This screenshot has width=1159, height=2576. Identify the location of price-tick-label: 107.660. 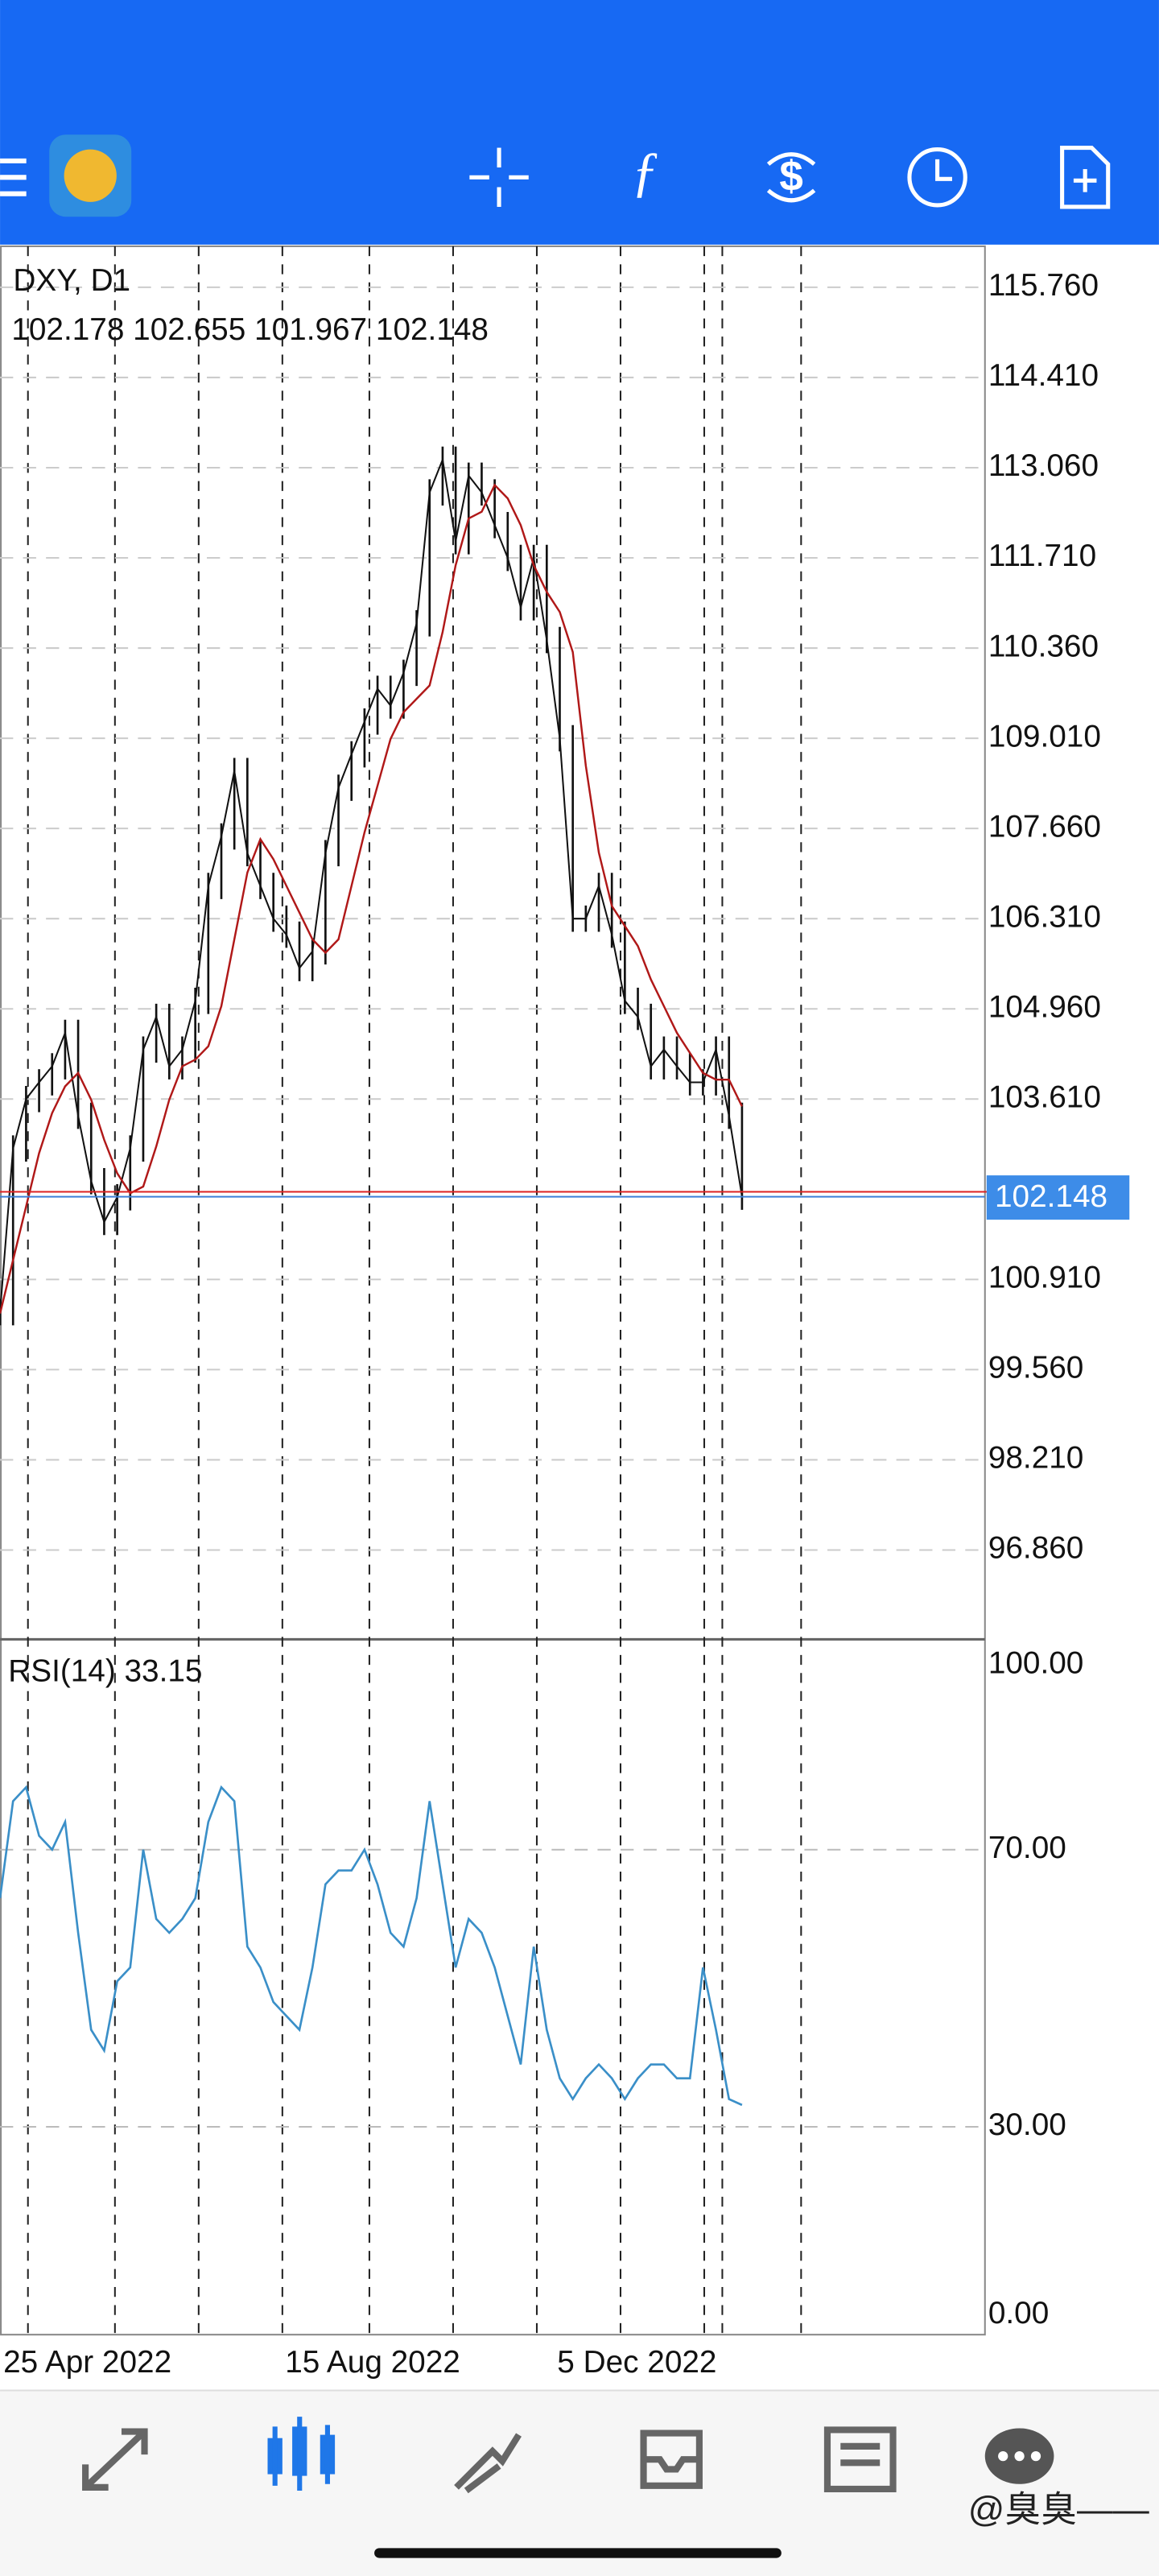
(1044, 826).